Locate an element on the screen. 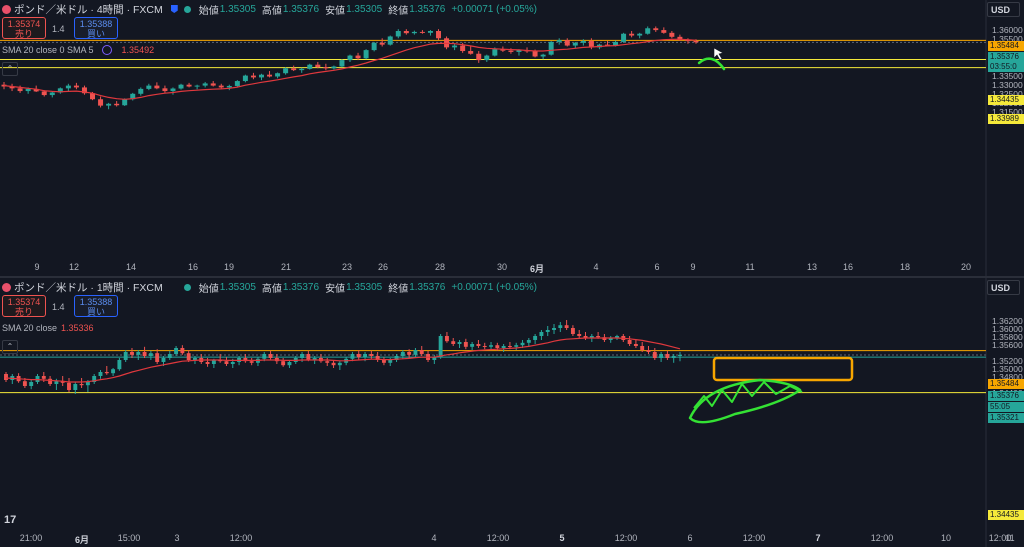 This screenshot has height=547, width=1024. time-tick-label: 5 is located at coordinates (562, 538).